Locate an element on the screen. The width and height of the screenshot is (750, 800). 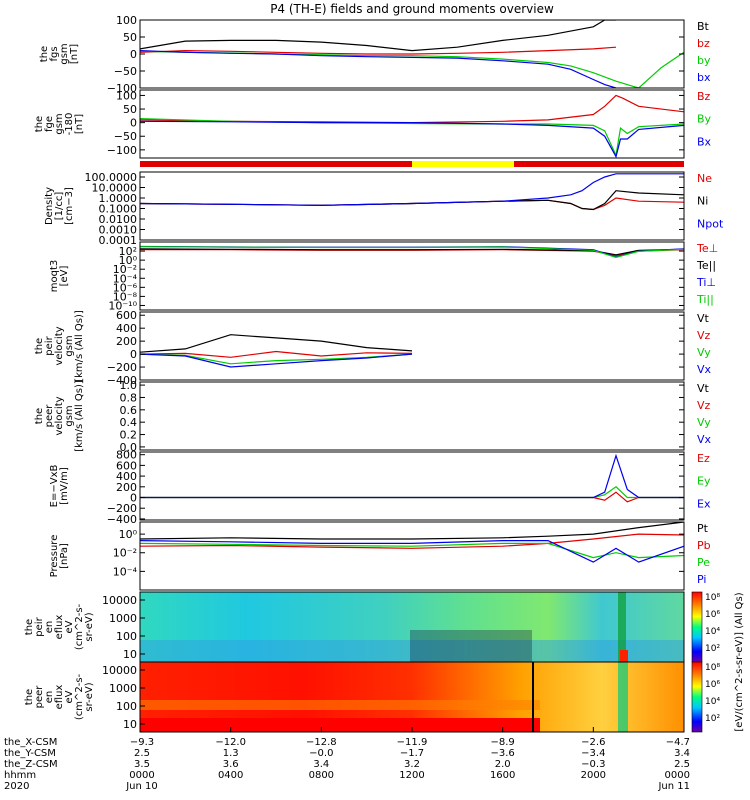
xtick-y: 2.5 is located at coordinates (142, 753).